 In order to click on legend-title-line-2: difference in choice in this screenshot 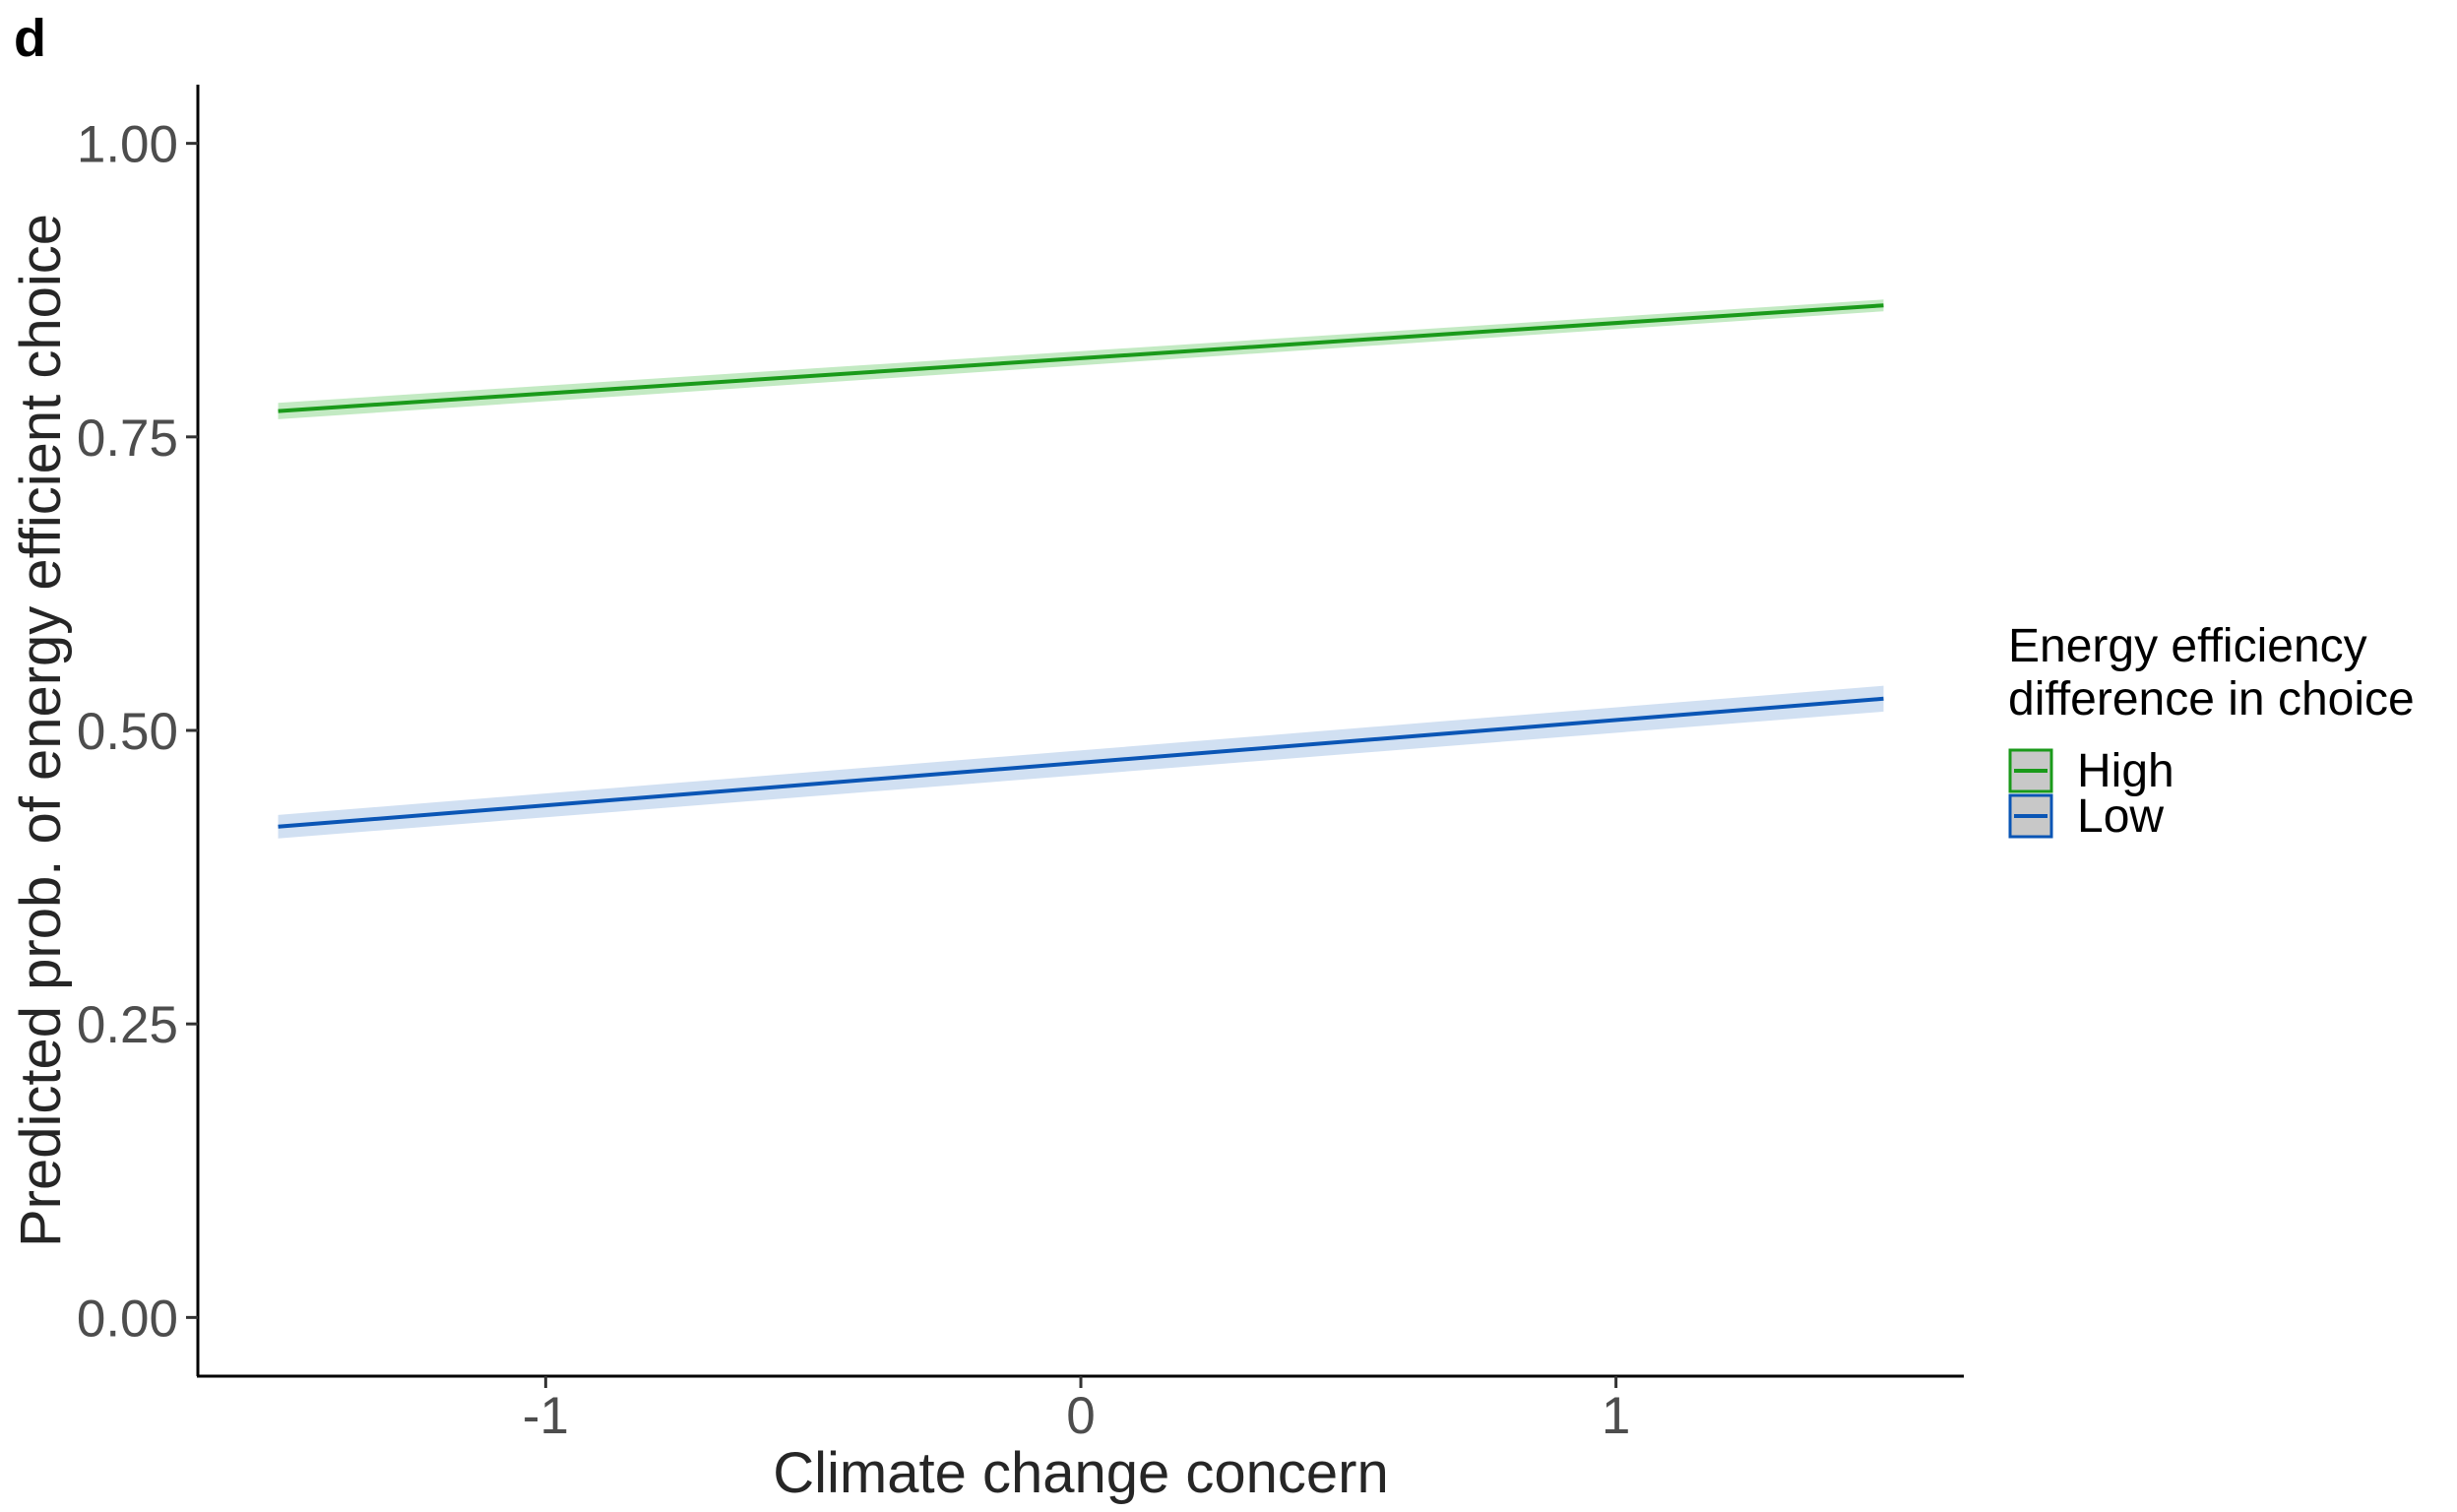, I will do `click(2211, 699)`.